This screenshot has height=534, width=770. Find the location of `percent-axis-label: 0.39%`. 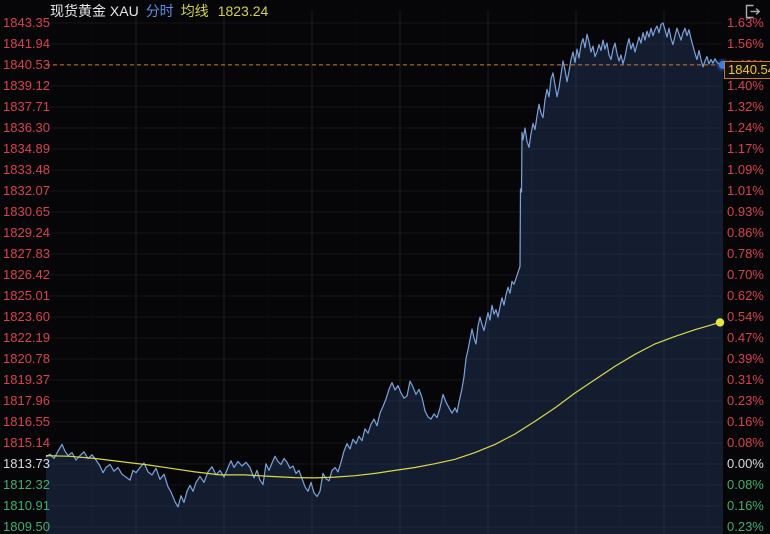

percent-axis-label: 0.39% is located at coordinates (745, 358).